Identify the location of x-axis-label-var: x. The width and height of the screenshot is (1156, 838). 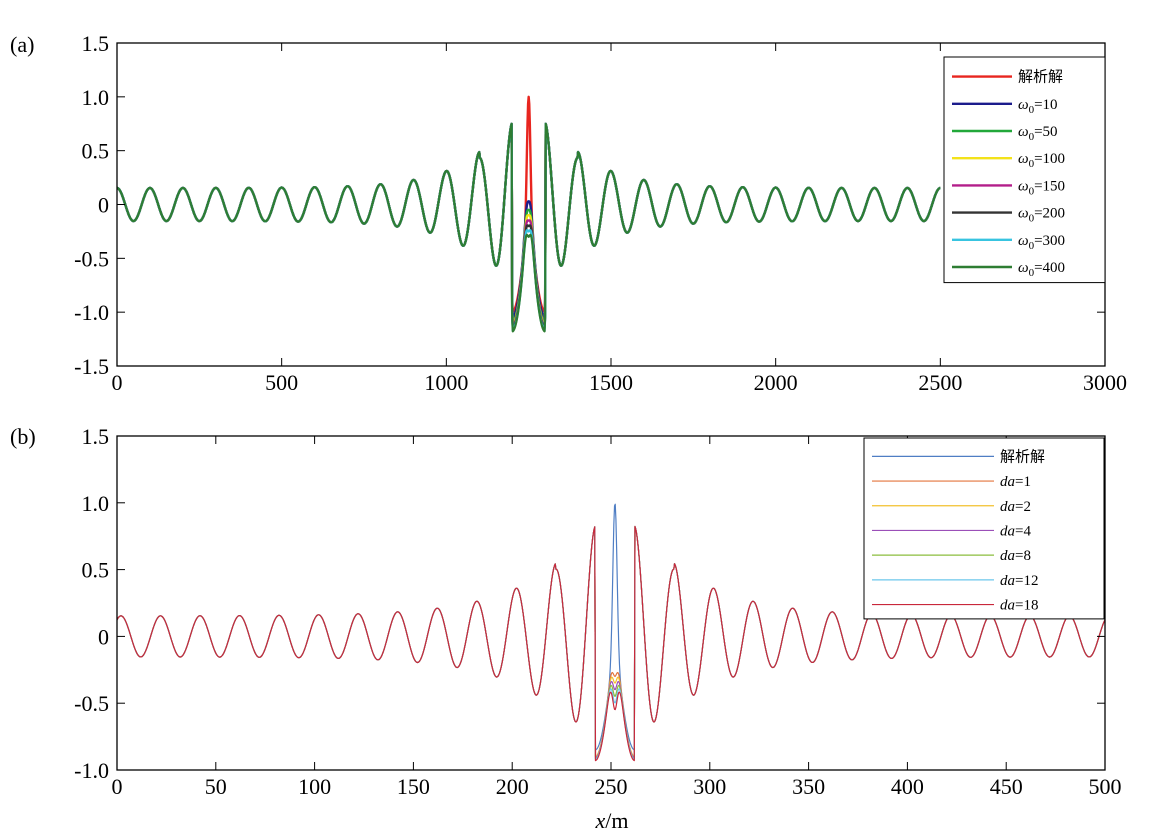
(600, 820).